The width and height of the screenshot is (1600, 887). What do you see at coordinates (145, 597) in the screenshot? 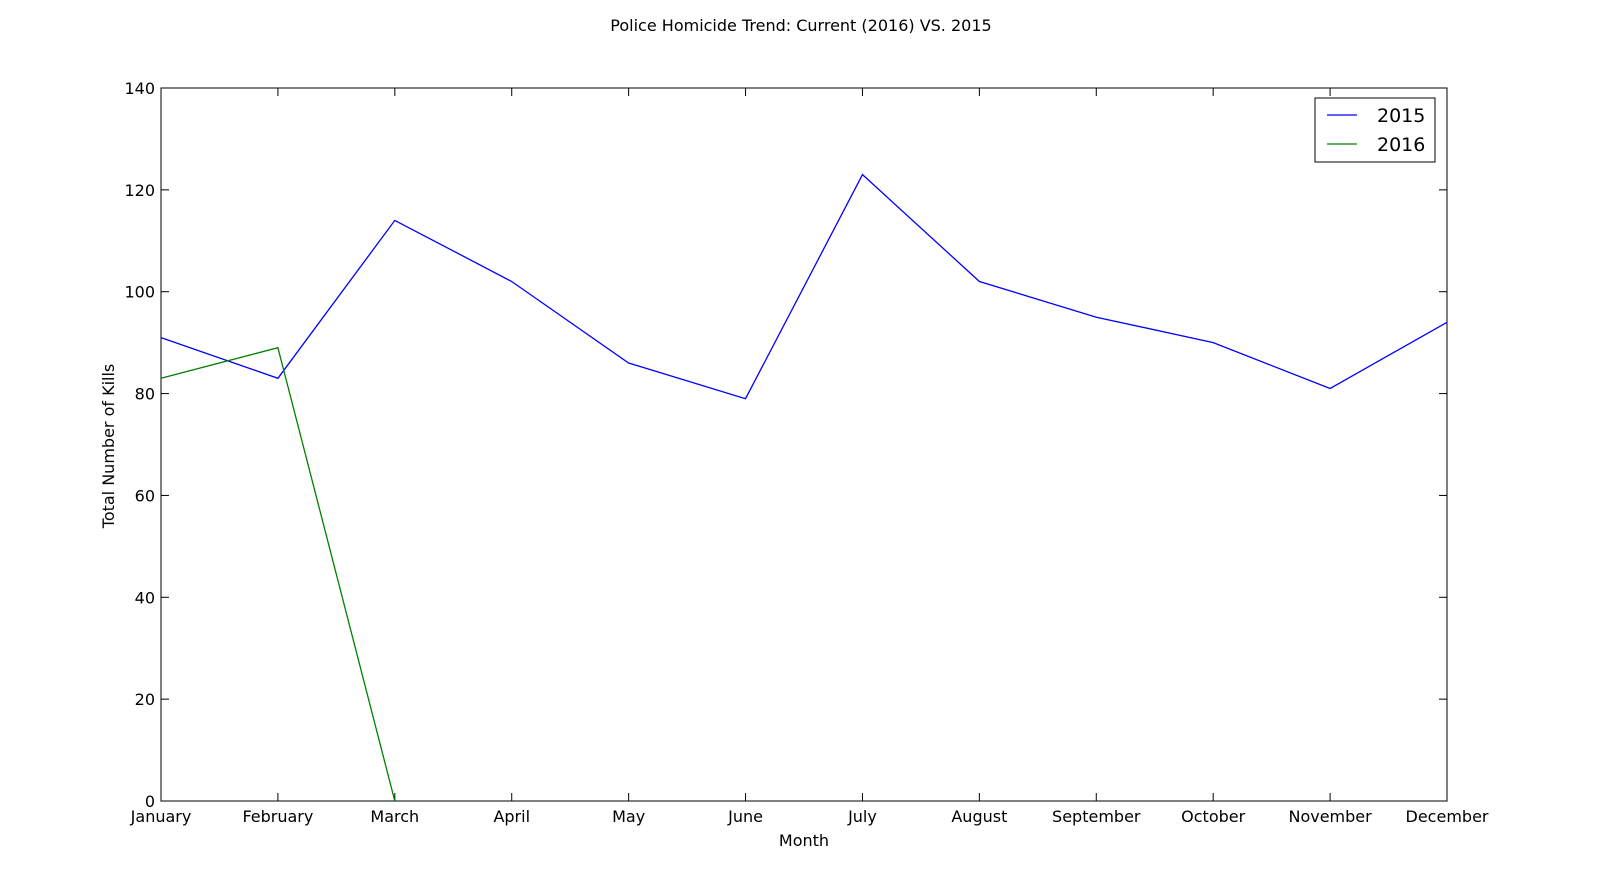
I see `y-tick-label: 40` at bounding box center [145, 597].